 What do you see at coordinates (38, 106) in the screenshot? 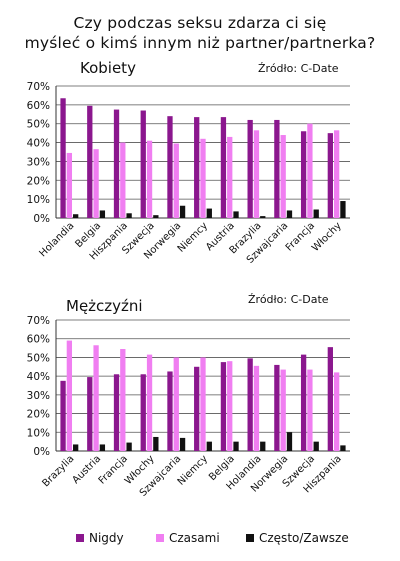
I see `chart1-ytick-label: 60%` at bounding box center [38, 106].